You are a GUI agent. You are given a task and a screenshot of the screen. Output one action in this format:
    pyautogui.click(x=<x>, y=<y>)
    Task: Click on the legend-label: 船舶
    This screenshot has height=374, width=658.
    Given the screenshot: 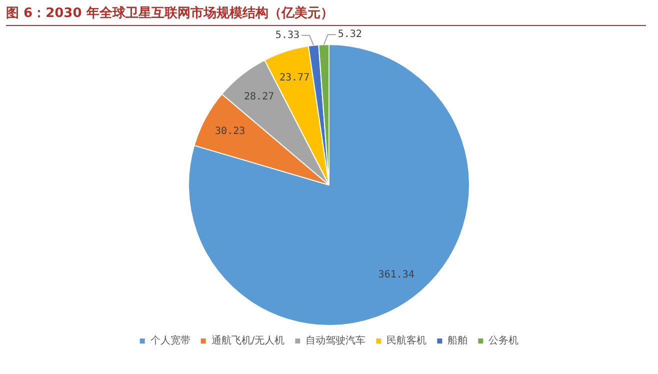 What is the action you would take?
    pyautogui.click(x=458, y=340)
    